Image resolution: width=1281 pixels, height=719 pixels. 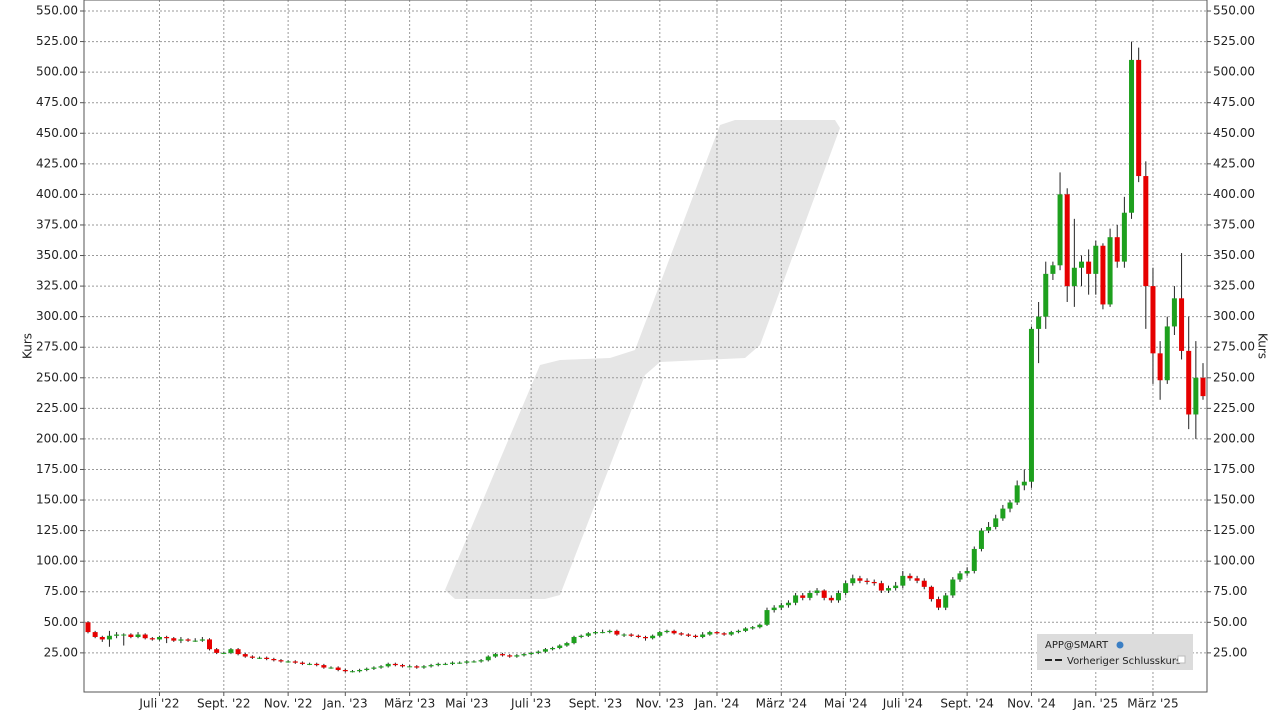 What do you see at coordinates (61, 652) in the screenshot?
I see `y-tick-label: 25.00` at bounding box center [61, 652].